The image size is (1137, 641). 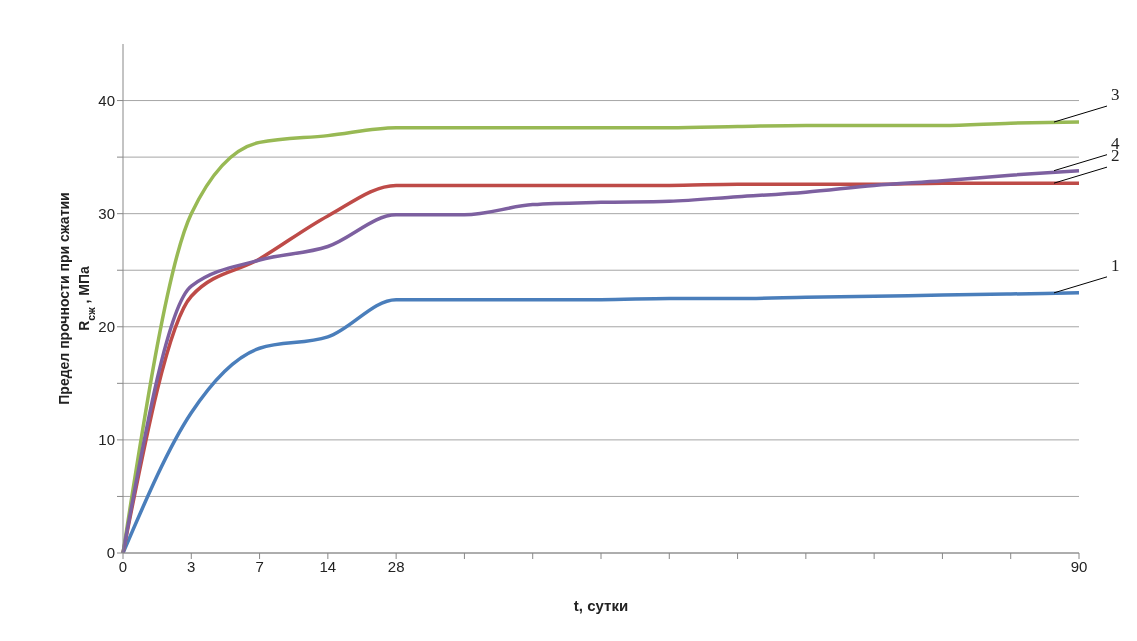 I want to click on x-tick-label: 7, so click(x=259, y=566).